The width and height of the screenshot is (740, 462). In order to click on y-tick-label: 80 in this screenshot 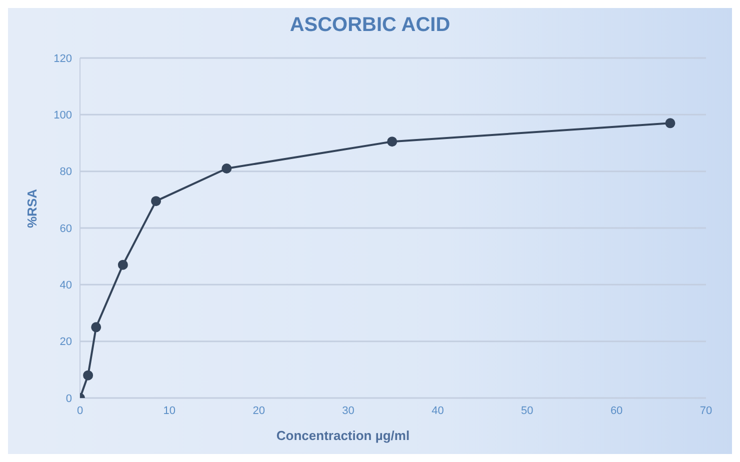, I will do `click(66, 172)`.